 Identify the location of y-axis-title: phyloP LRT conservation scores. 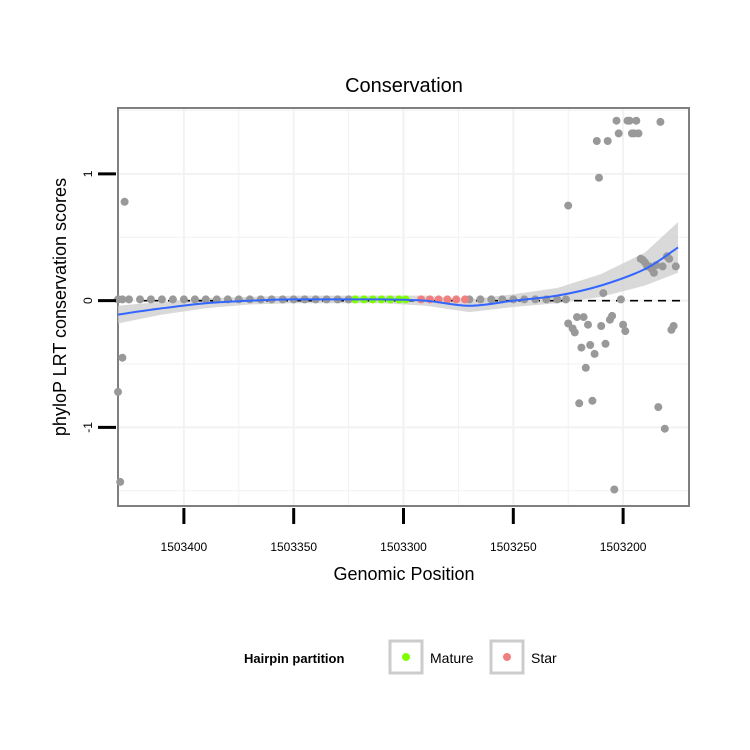
(60, 307).